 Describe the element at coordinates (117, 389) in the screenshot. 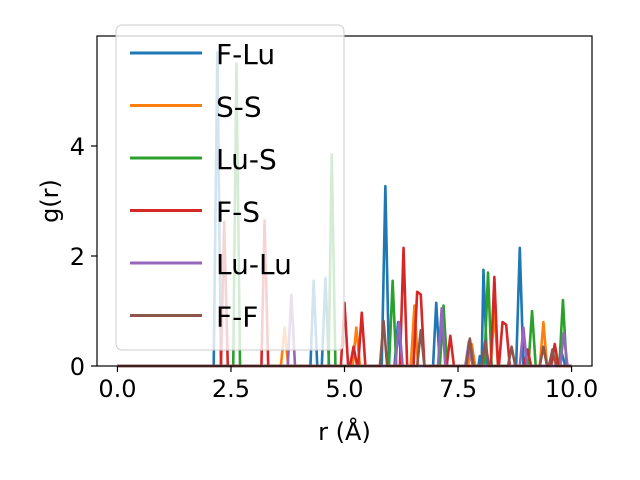

I see `x-tick-label: 0.0` at that location.